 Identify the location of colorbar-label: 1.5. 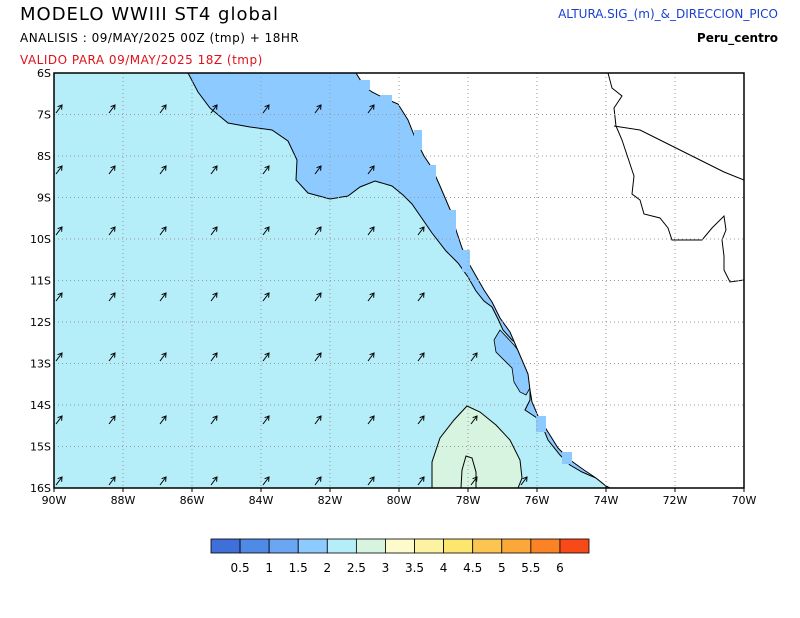
(298, 568).